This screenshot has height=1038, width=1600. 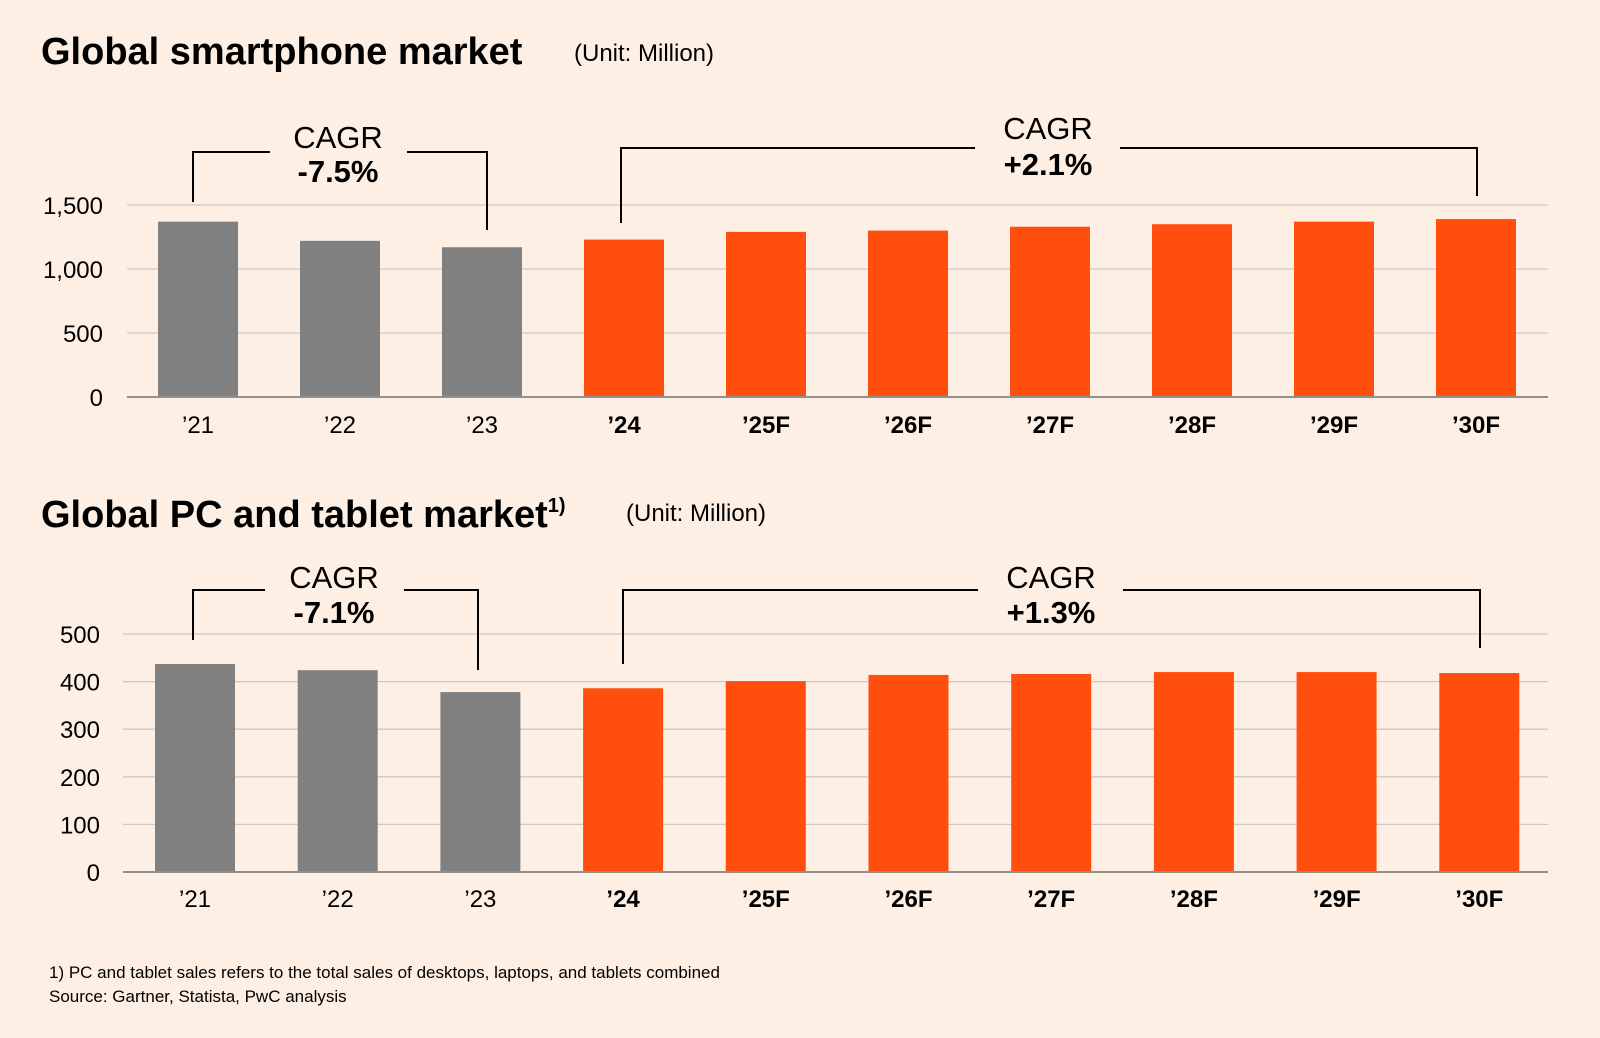 What do you see at coordinates (338, 899) in the screenshot?
I see `chart2-x-category-label: ’22` at bounding box center [338, 899].